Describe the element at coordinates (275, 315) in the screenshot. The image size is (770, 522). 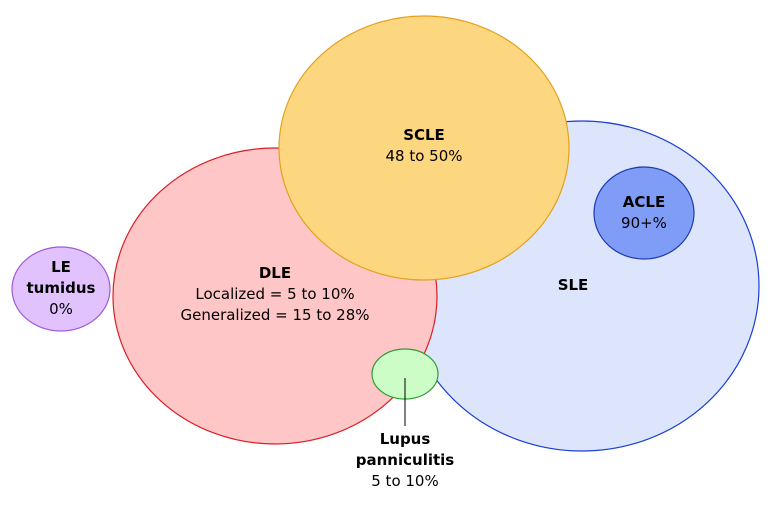
I see `dle-generalized-value: Generalized = 15 to 28%` at that location.